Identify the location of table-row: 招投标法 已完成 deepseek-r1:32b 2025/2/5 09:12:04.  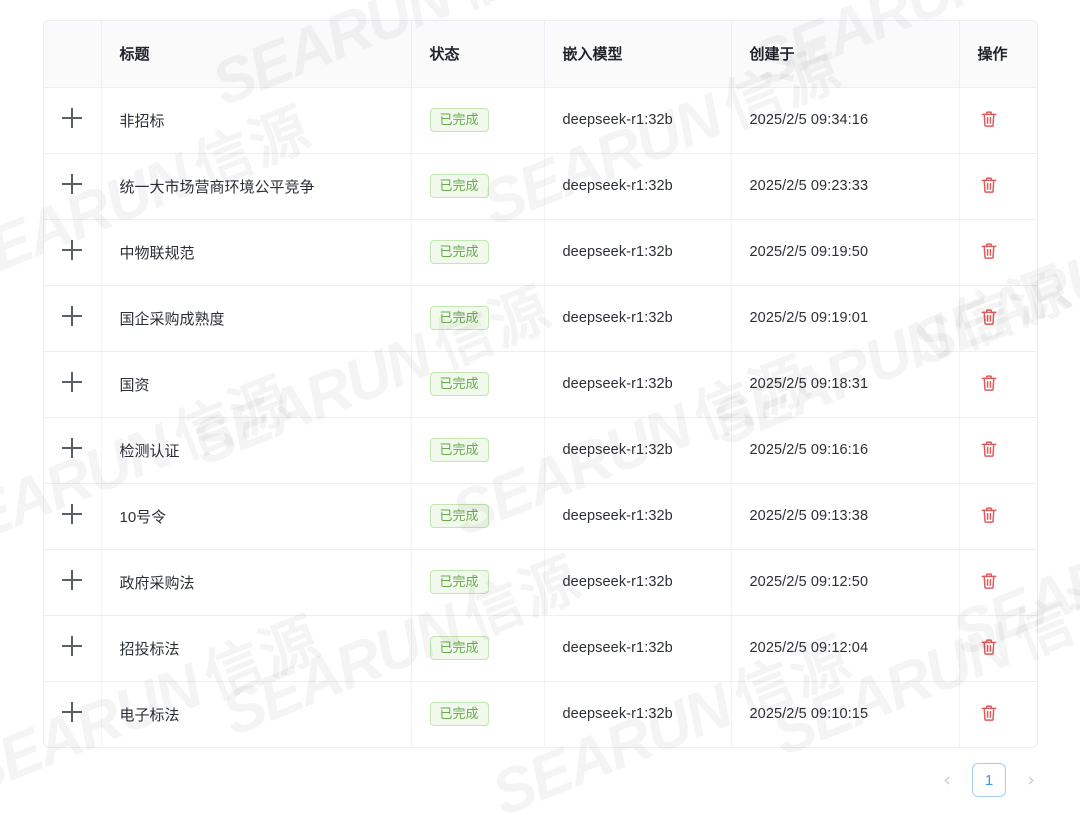
(540, 648).